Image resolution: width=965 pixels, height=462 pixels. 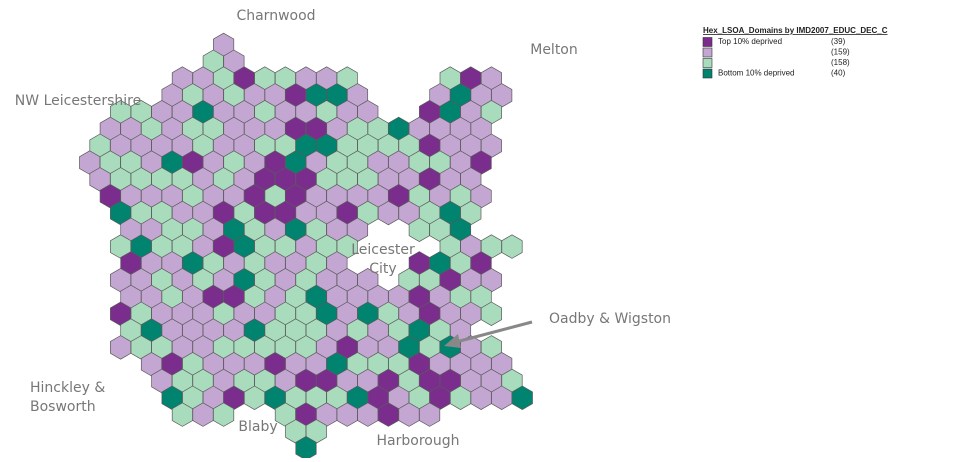 What do you see at coordinates (418, 441) in the screenshot?
I see `region-label: Harborough` at bounding box center [418, 441].